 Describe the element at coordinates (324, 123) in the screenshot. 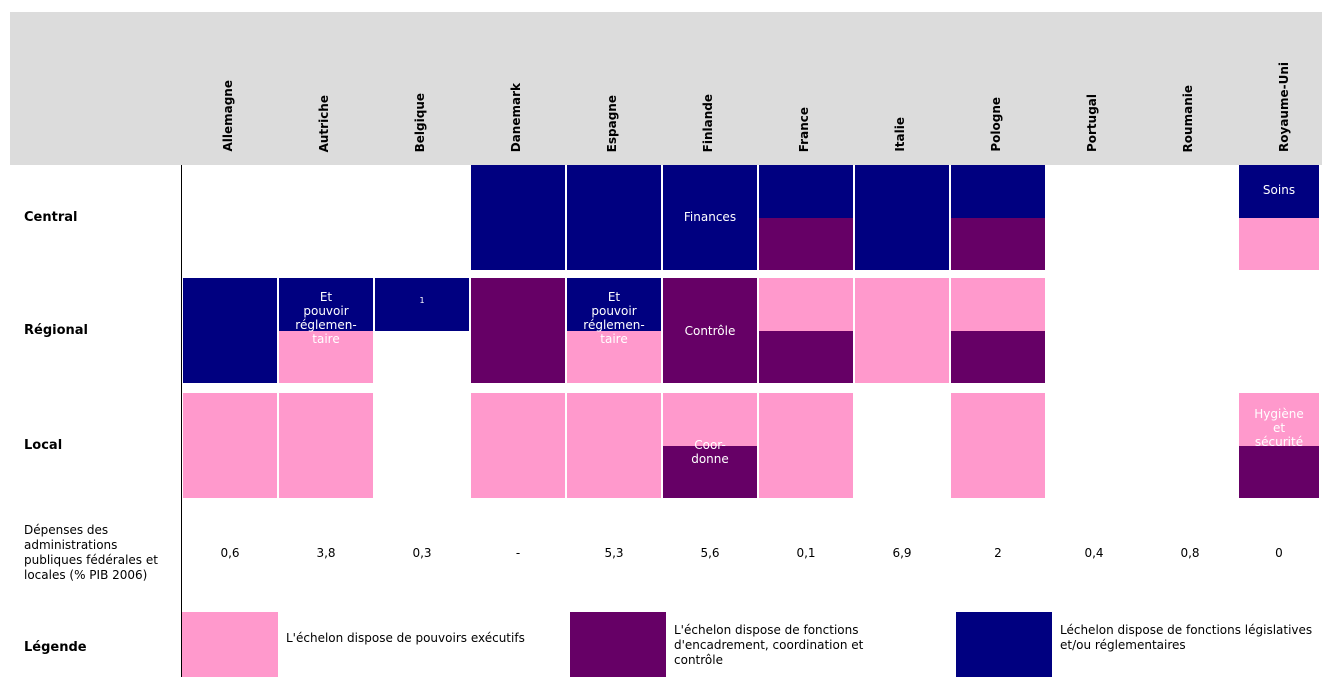

I see `column-header: Autriche` at that location.